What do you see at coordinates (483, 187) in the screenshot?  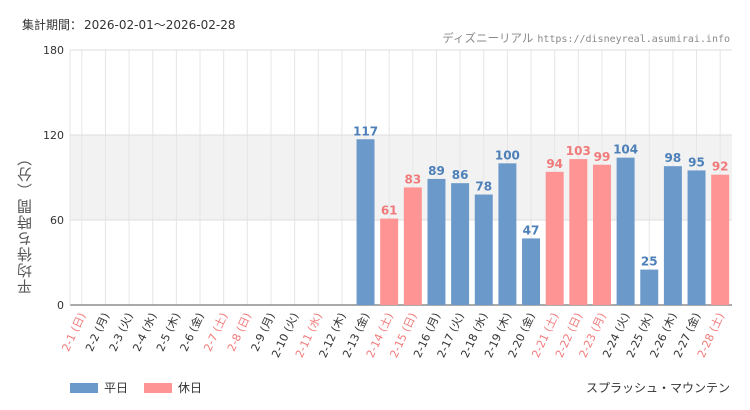 I see `bar-value-label: 78` at bounding box center [483, 187].